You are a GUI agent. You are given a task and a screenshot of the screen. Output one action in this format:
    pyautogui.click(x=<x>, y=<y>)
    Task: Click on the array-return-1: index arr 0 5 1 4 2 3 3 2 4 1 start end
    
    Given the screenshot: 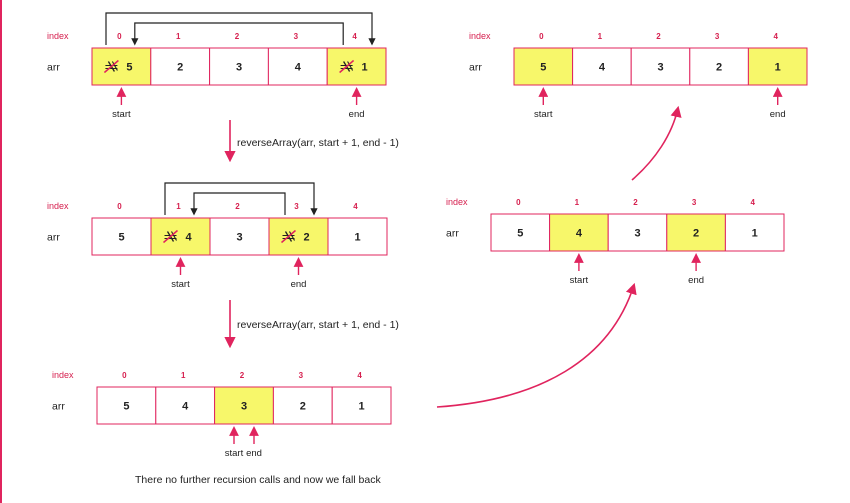 What is the action you would take?
    pyautogui.click(x=615, y=241)
    